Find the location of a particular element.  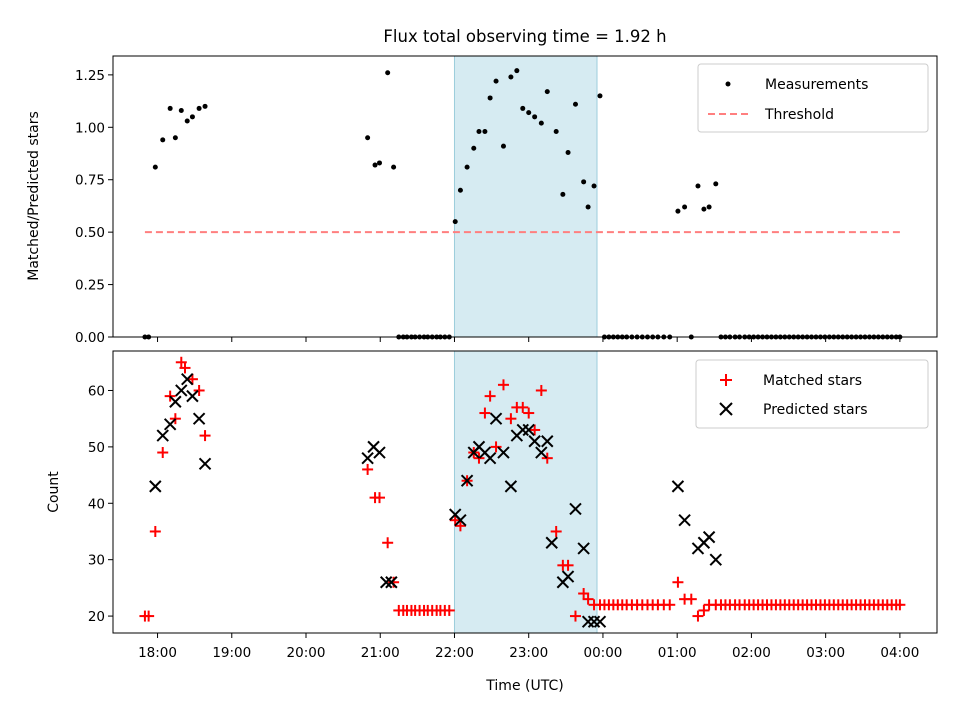

x-tick-label: 02:00 is located at coordinates (751, 653).